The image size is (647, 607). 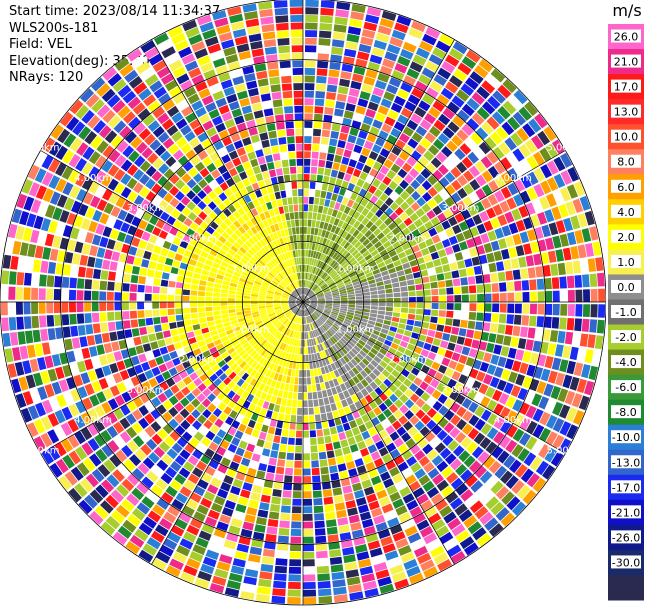 I want to click on colorbar-tick-label: 2.0, so click(x=626, y=237).